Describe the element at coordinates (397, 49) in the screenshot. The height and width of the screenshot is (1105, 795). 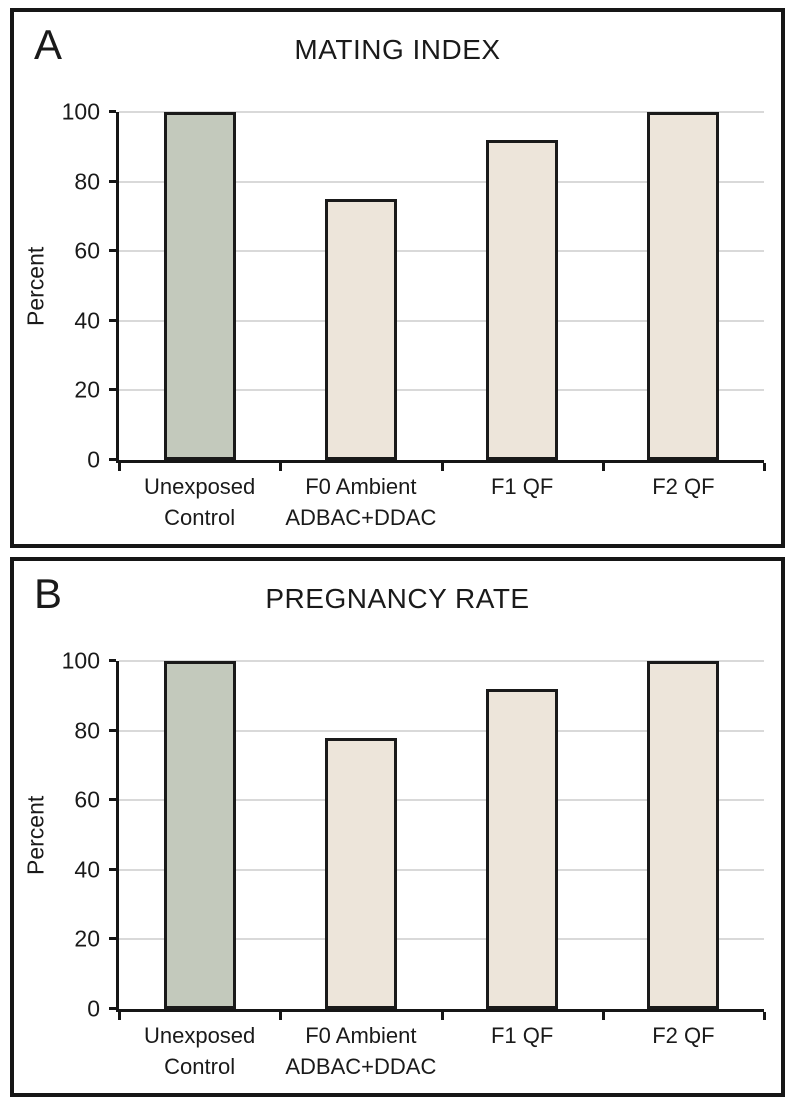
I see `chart-title-a: MATING INDEX` at that location.